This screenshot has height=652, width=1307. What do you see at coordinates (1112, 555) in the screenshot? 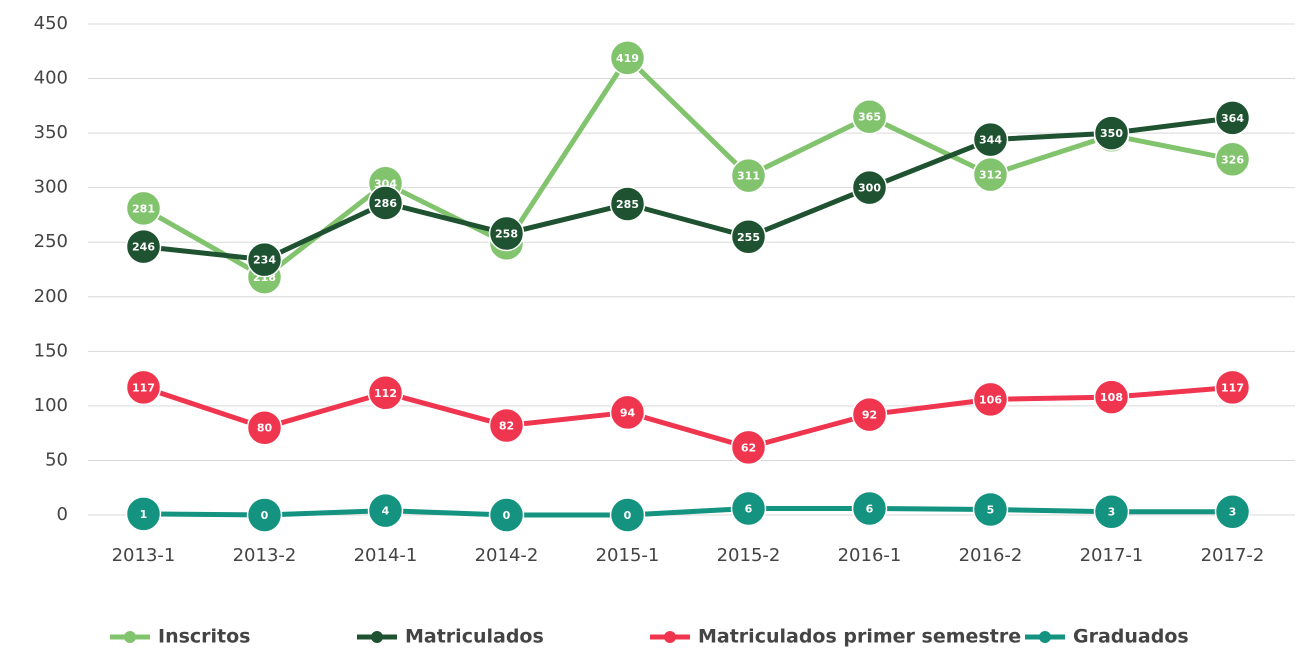
I see `x-tick-label: 2017-1` at bounding box center [1112, 555].